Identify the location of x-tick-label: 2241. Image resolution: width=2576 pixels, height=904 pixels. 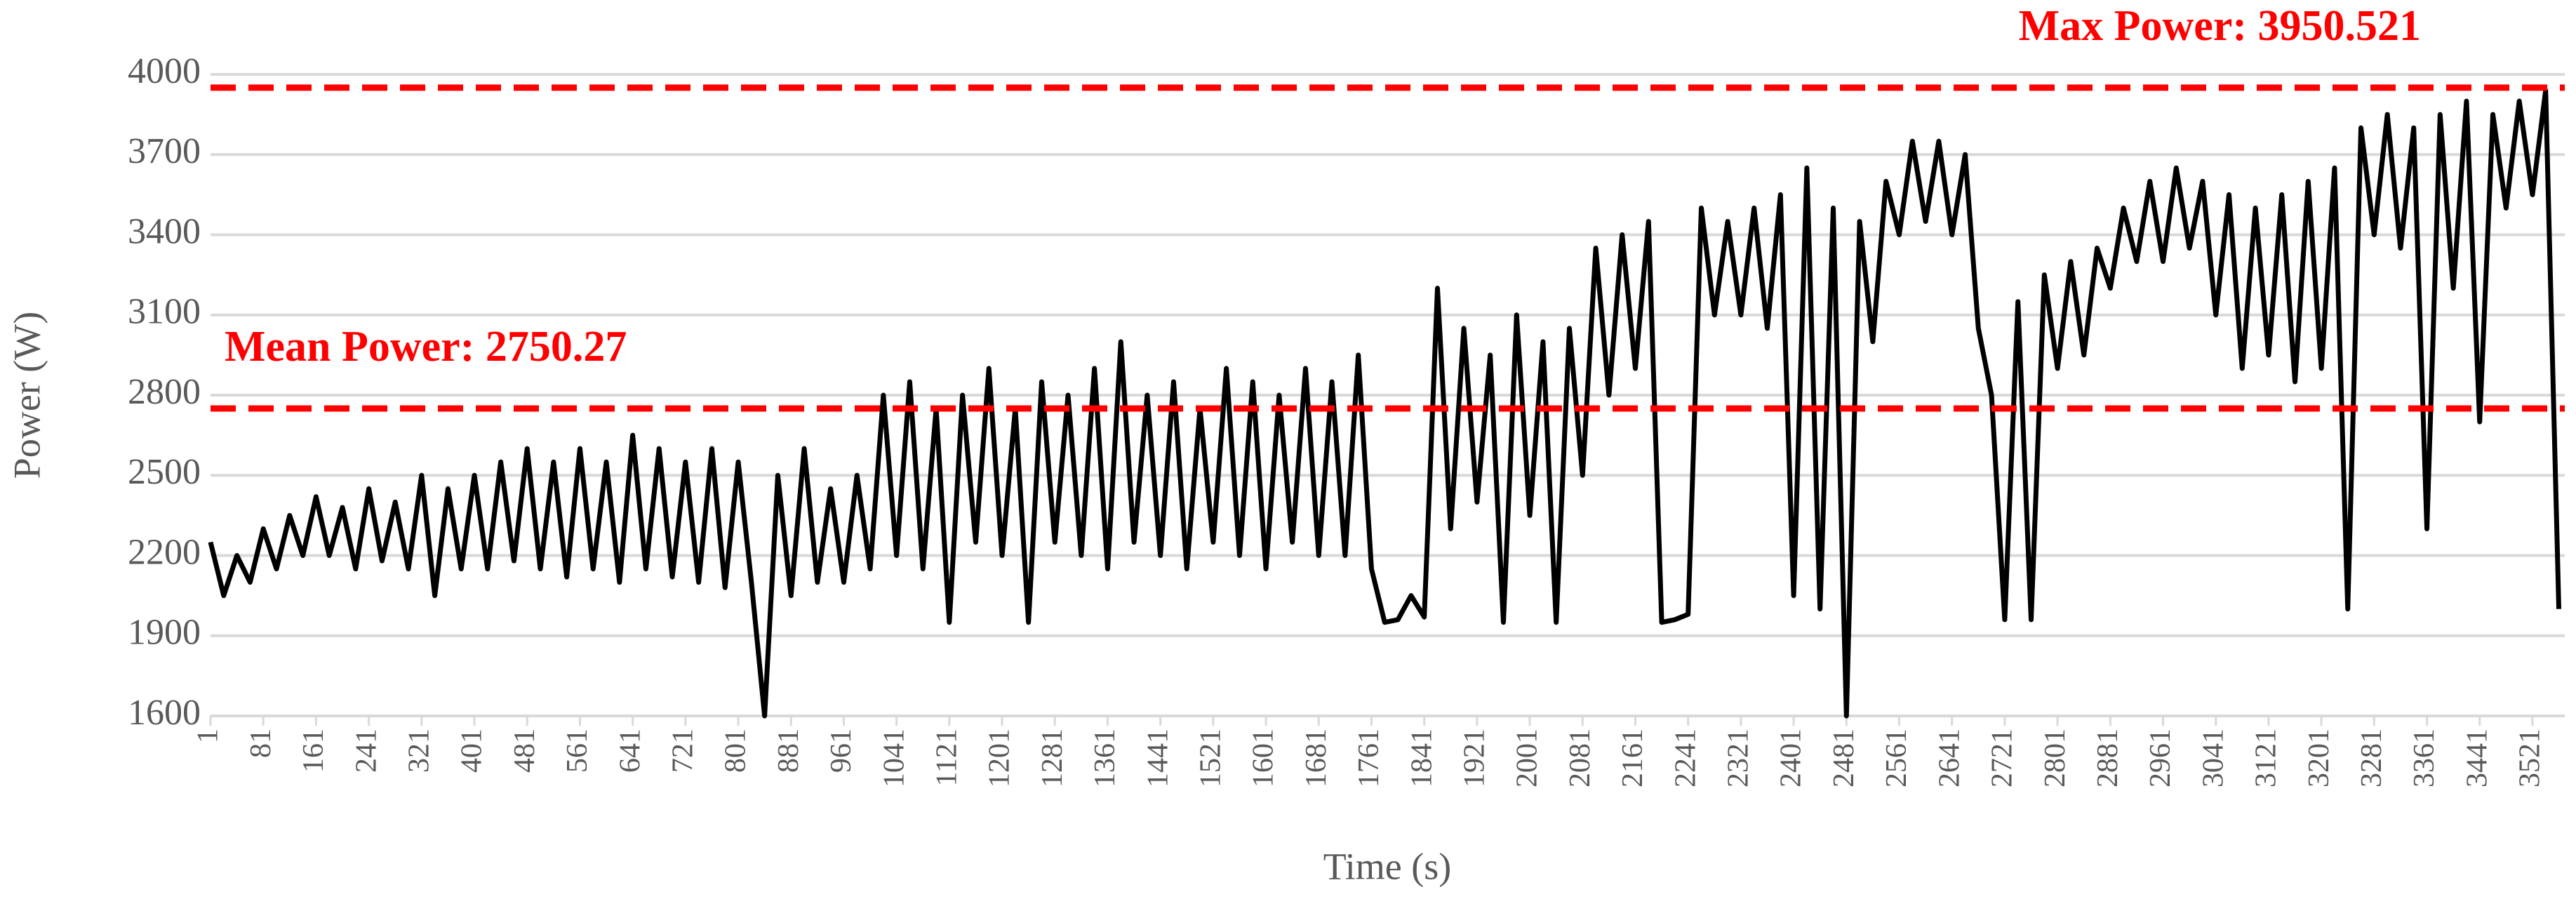
(1686, 758).